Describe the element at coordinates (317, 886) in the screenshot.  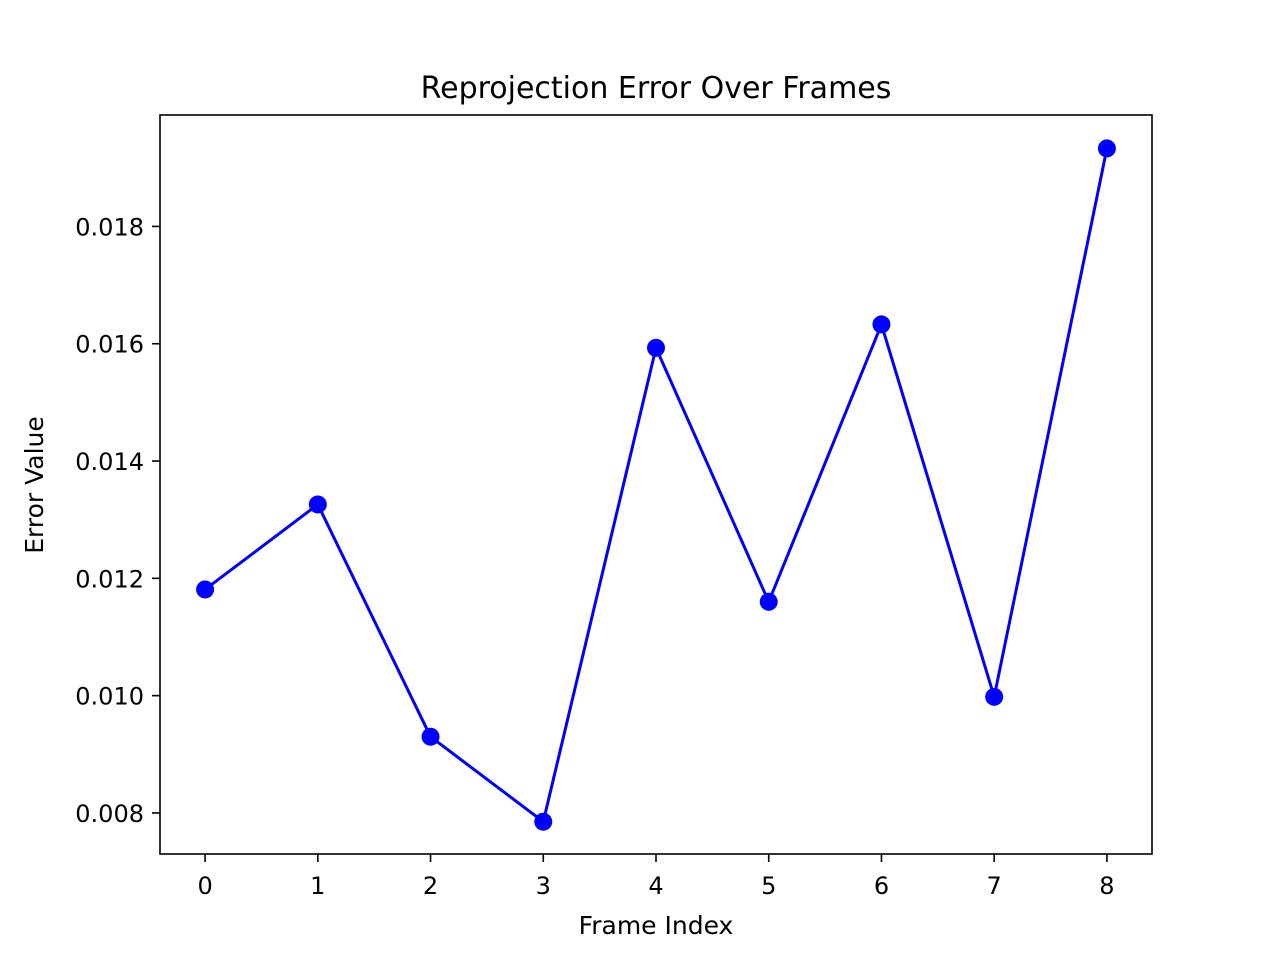
I see `x-tick-label: 1` at that location.